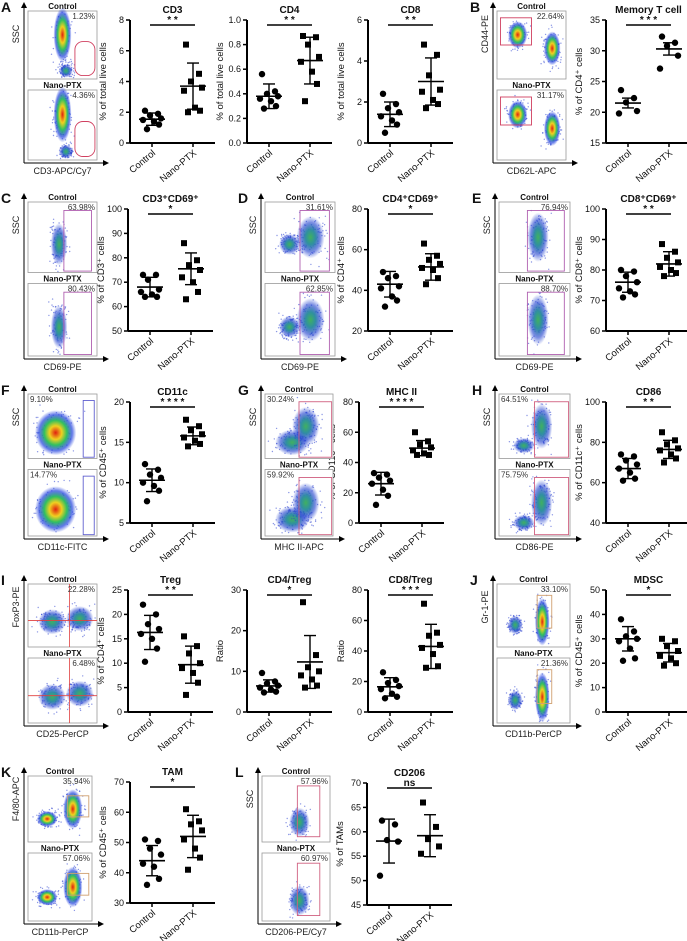 Image resolution: width=687 pixels, height=941 pixels. What do you see at coordinates (487, 224) in the screenshot?
I see `y-axis-label: SSC` at bounding box center [487, 224].